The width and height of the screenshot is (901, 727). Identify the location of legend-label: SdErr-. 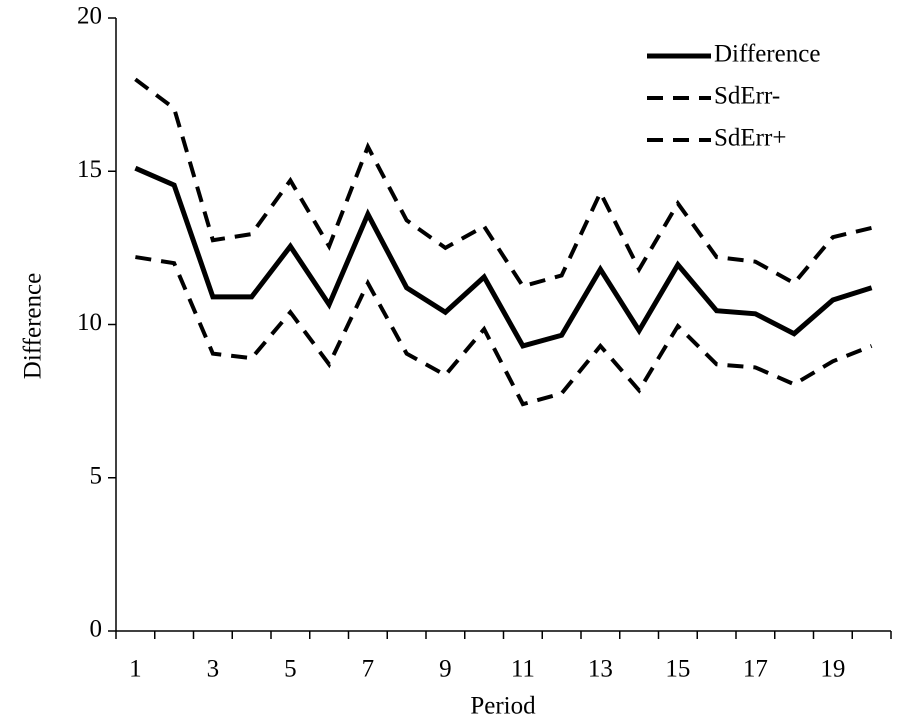
(747, 96).